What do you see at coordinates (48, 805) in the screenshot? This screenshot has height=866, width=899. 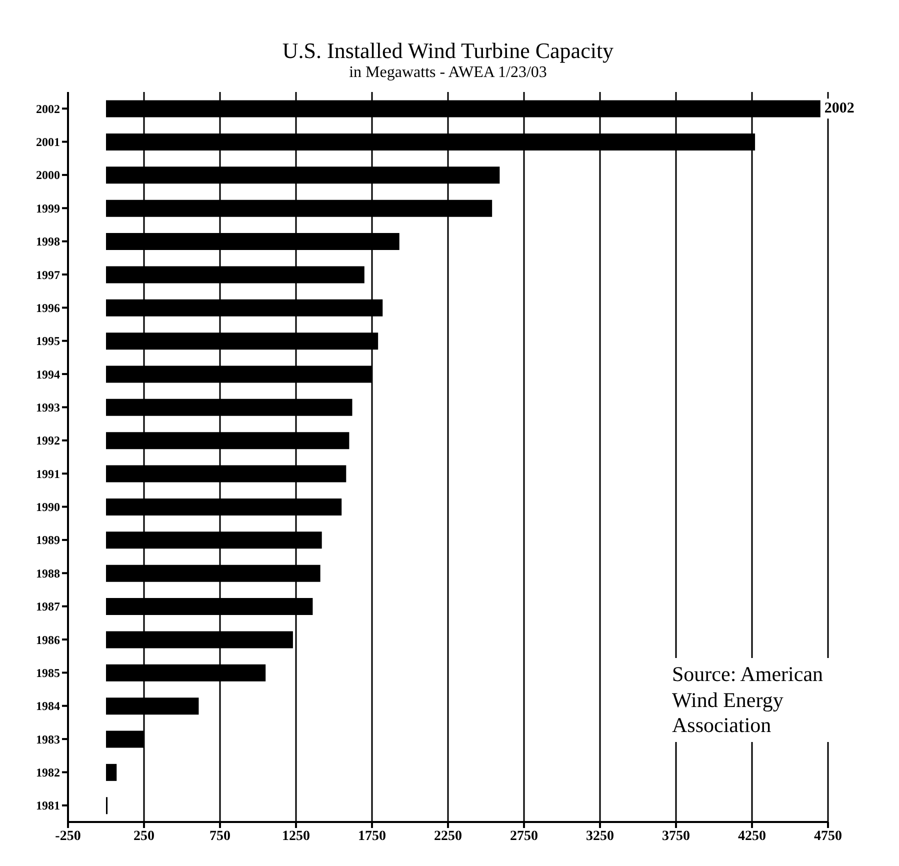 I see `y-tick-label: 1981` at bounding box center [48, 805].